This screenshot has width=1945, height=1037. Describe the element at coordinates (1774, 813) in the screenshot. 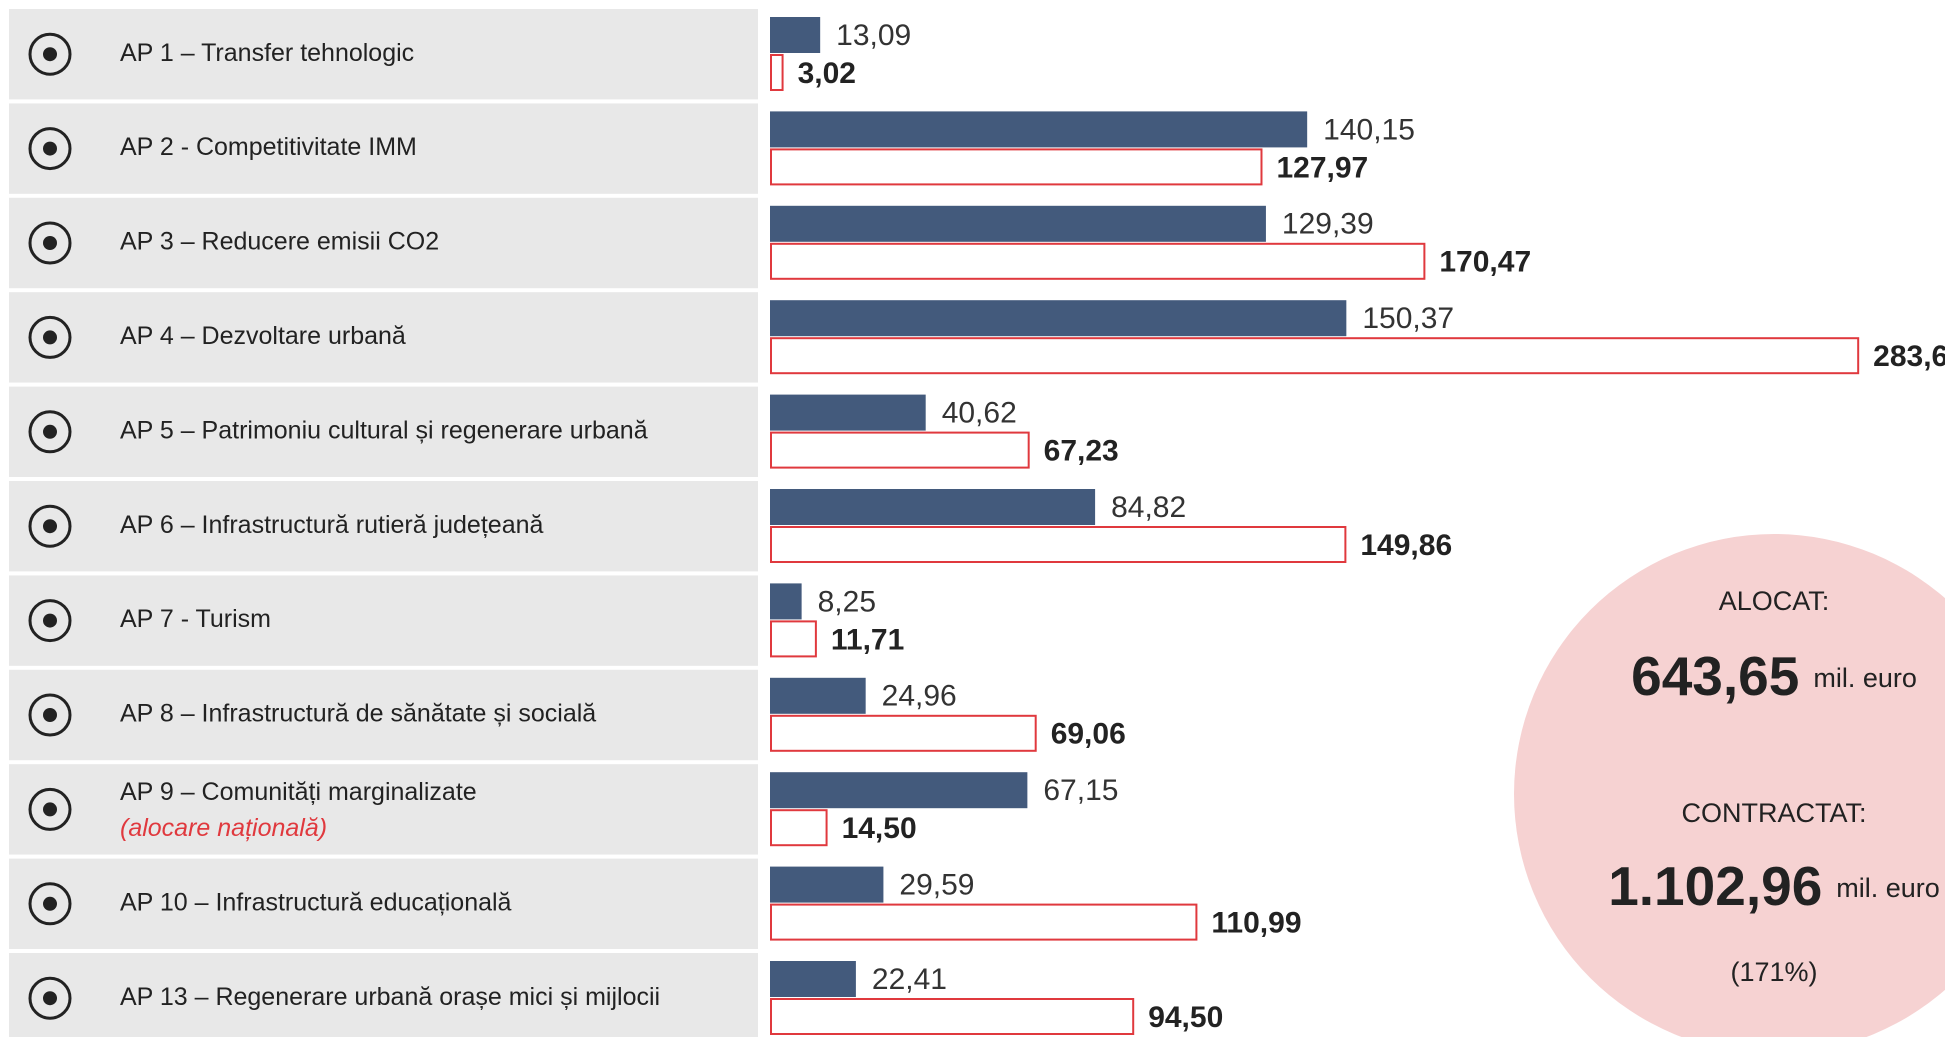

I see `contracted-label: CONTRACTAT:` at that location.